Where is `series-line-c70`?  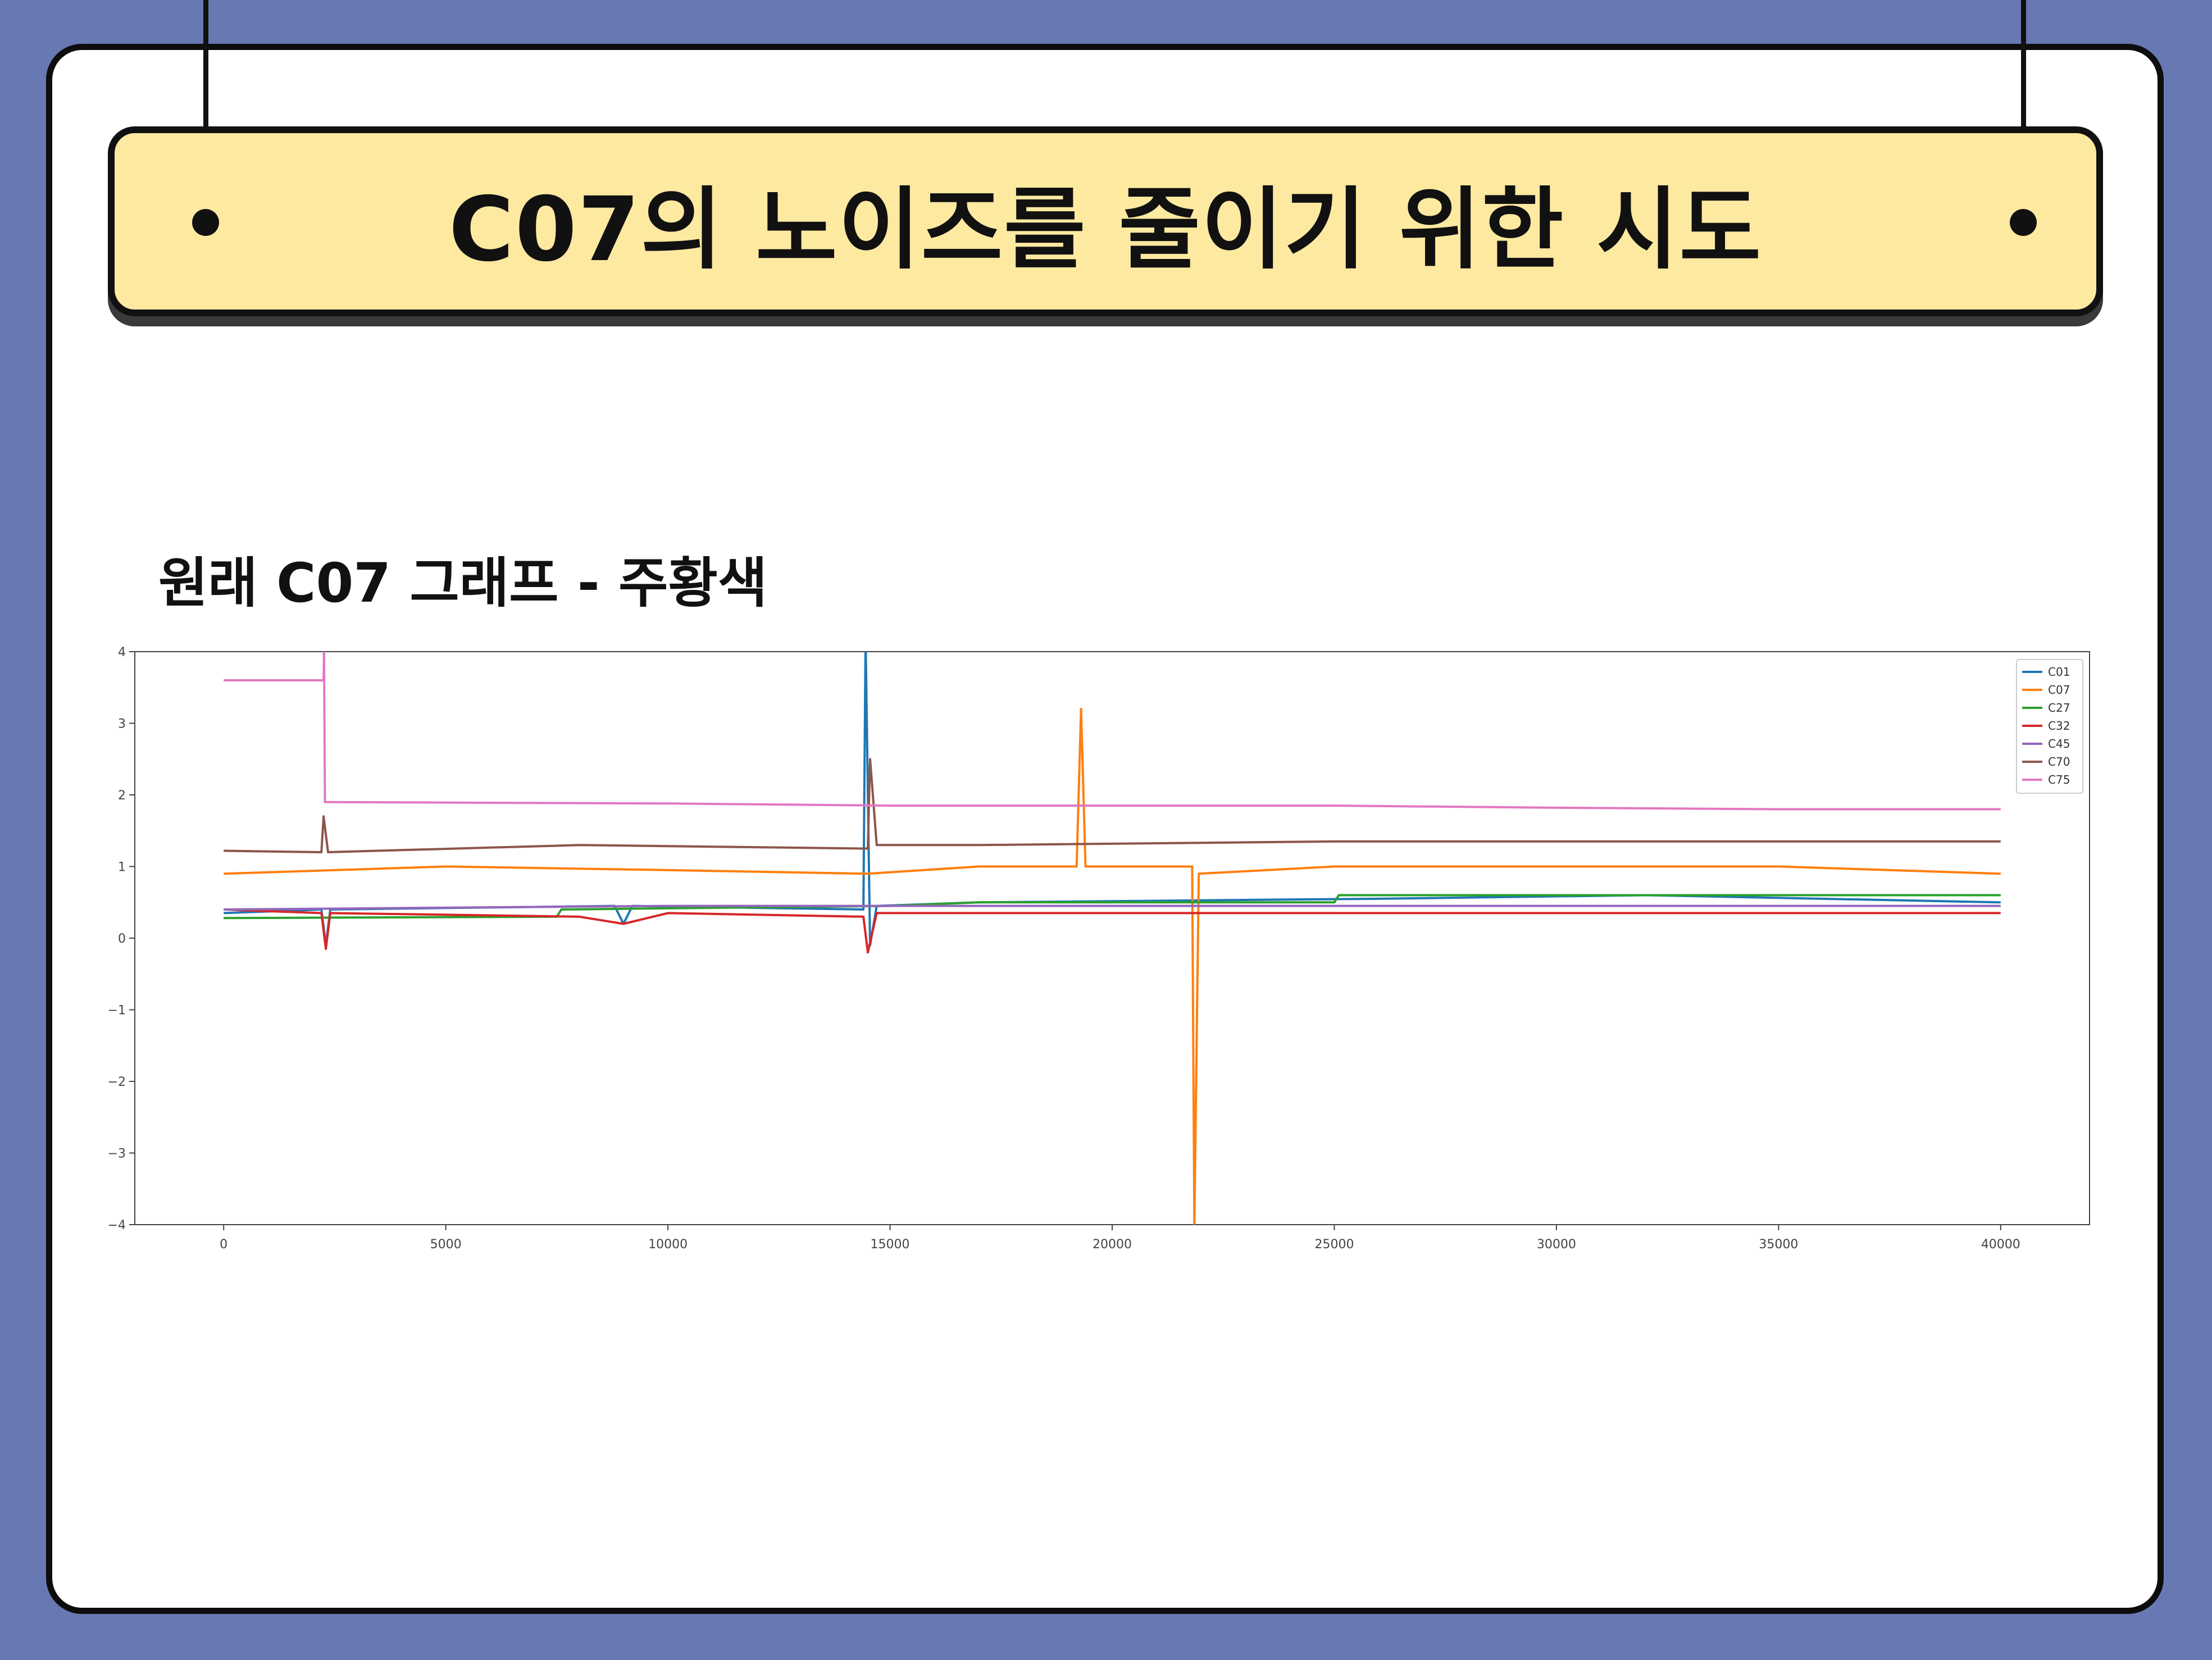 series-line-c70 is located at coordinates (1112, 805).